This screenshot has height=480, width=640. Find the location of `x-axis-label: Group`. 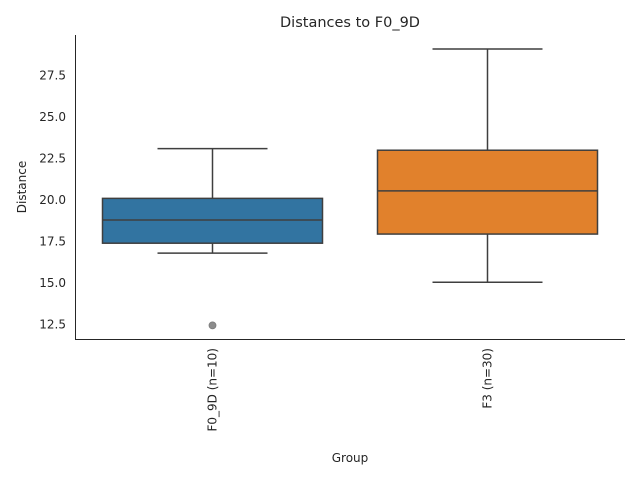

x-axis-label: Group is located at coordinates (350, 458).